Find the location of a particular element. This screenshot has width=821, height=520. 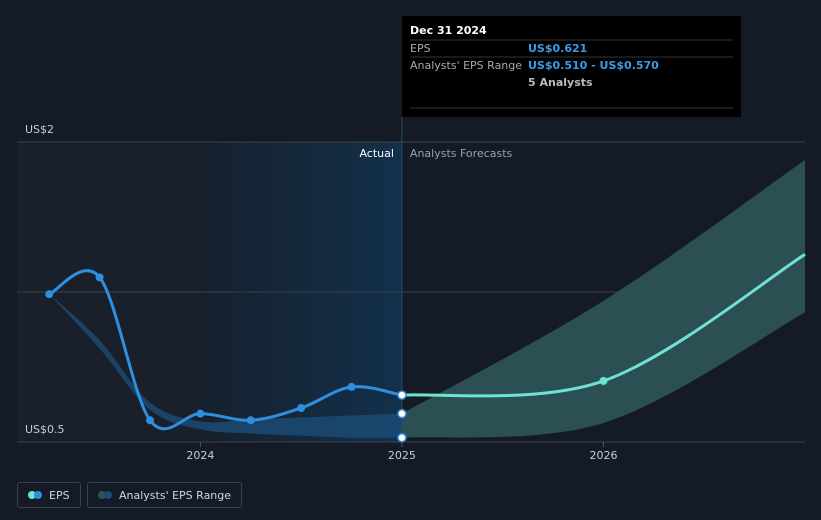

legend-eps: EPS is located at coordinates (49, 495).